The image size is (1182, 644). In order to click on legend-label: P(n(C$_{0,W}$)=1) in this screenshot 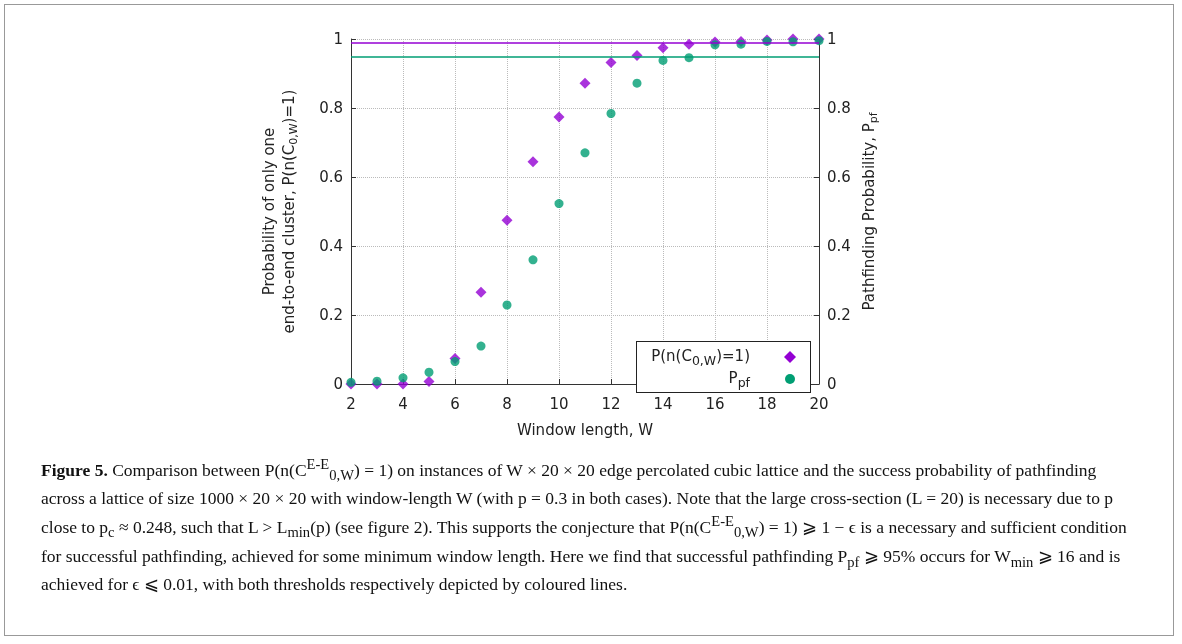, I will do `click(700, 357)`.